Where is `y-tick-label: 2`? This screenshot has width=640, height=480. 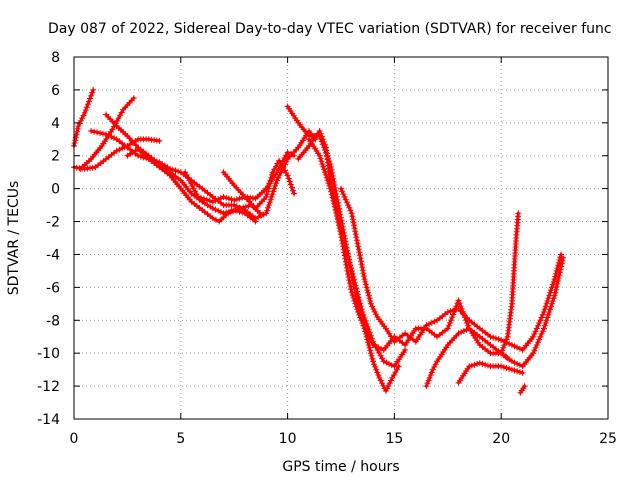
y-tick-label: 2 is located at coordinates (55, 157).